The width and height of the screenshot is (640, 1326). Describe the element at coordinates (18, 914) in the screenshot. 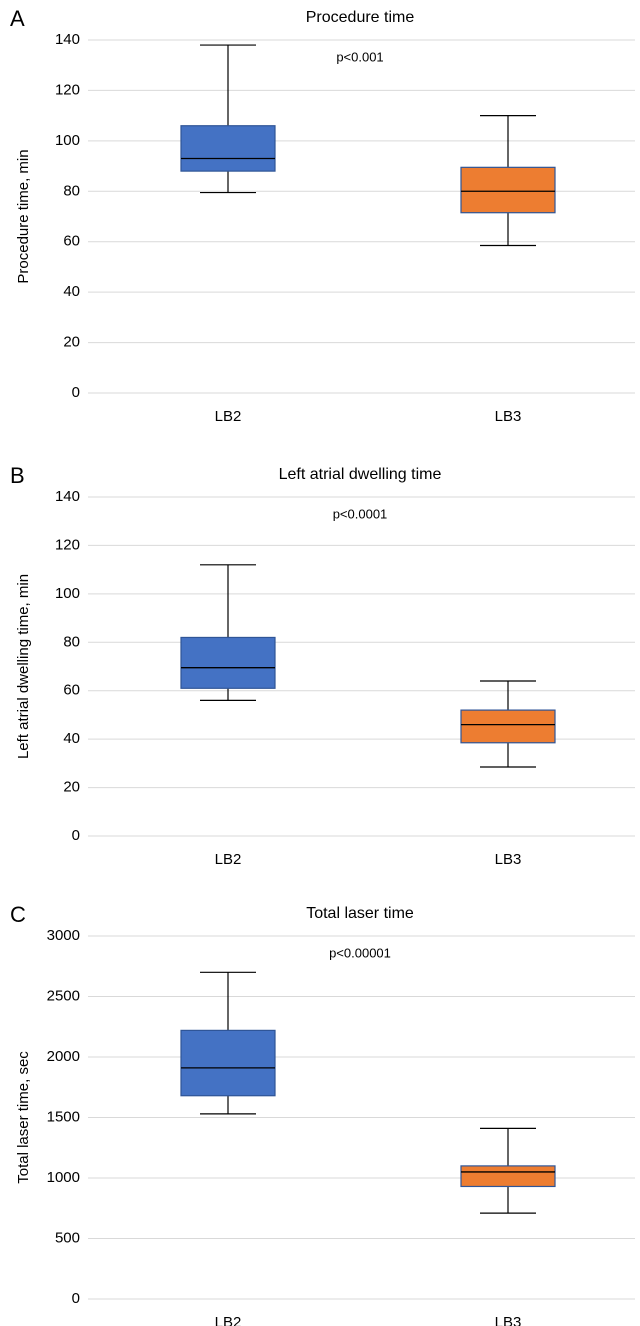

I see `panel-letter: C` at that location.